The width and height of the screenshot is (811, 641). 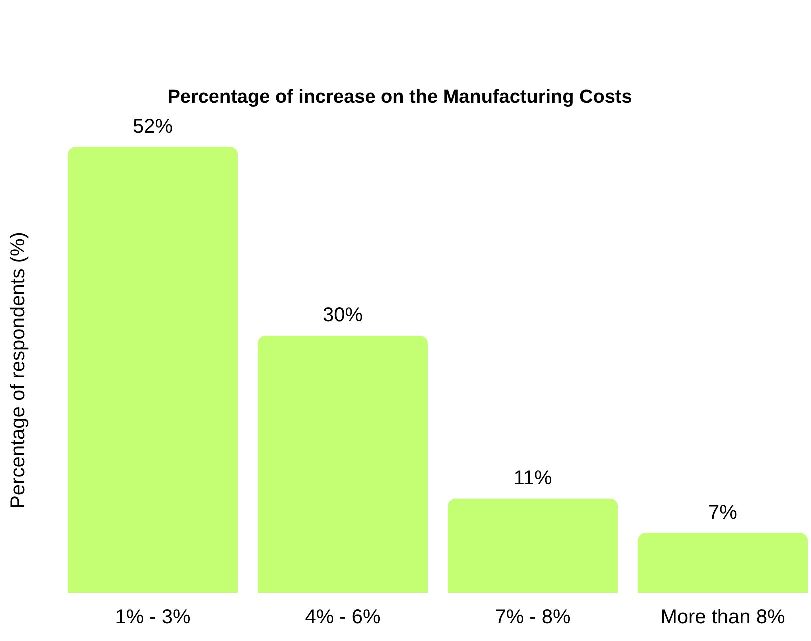 I want to click on x-tick-label: More than 8%, so click(x=723, y=617).